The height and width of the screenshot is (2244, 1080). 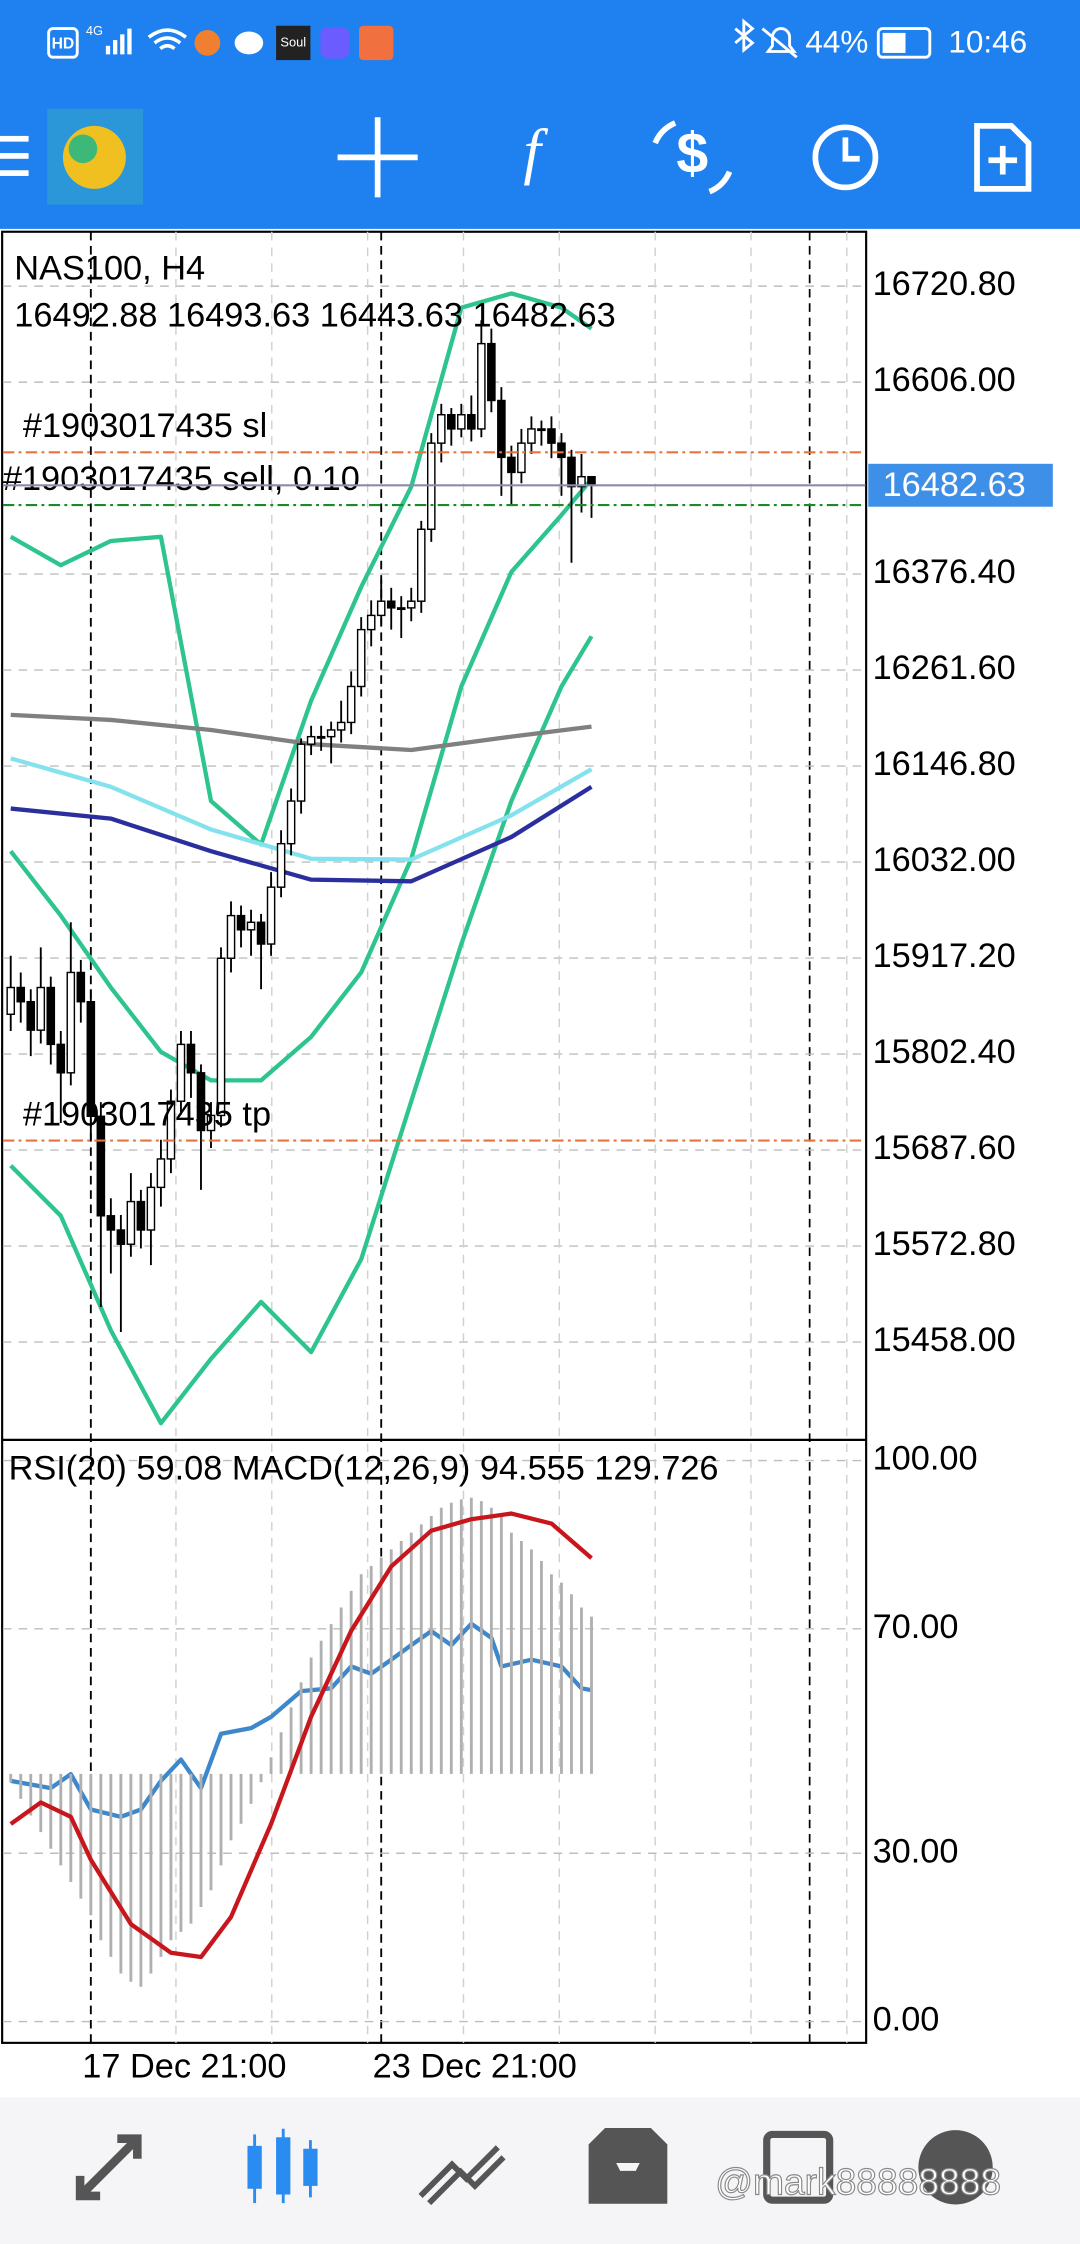 I want to click on news-tab, so click(x=798, y=2167).